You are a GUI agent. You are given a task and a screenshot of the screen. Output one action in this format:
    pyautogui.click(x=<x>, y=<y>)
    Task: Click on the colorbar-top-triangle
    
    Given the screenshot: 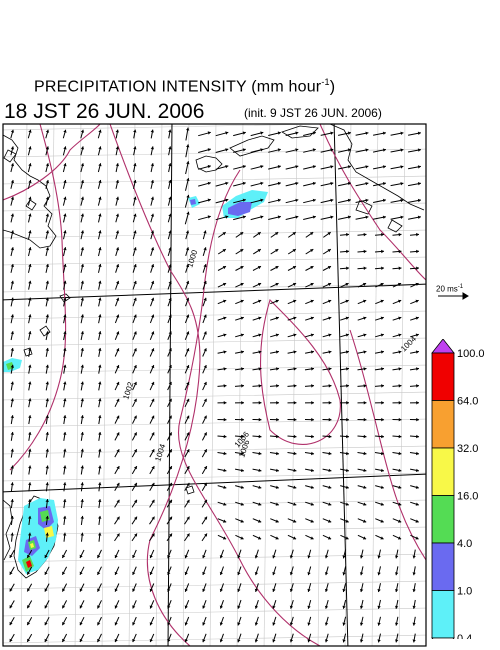 What is the action you would take?
    pyautogui.click(x=443, y=346)
    